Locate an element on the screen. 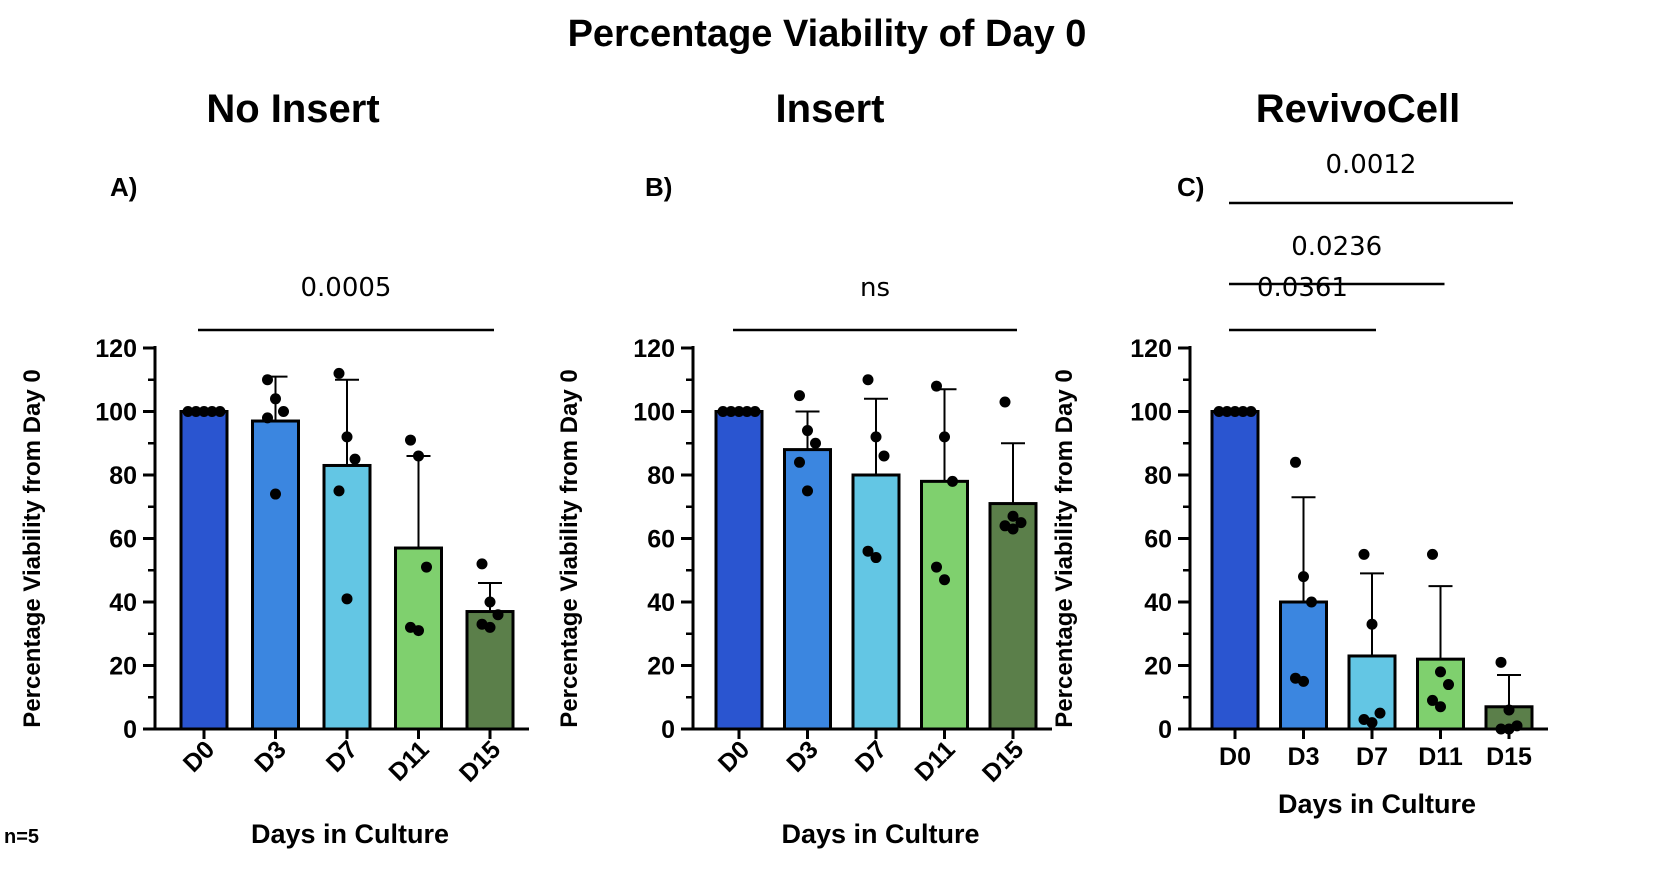  significance-label: ns is located at coordinates (875, 288).